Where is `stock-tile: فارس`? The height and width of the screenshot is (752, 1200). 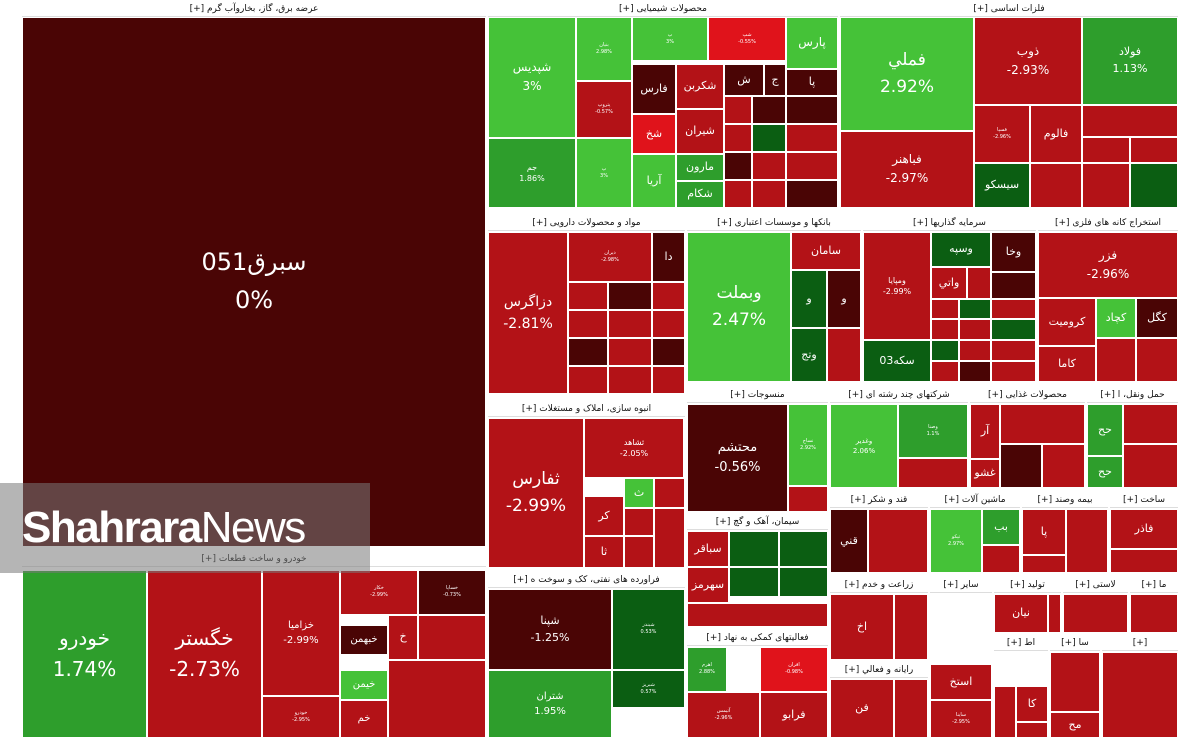
stock-tile: فارس is located at coordinates (654, 89).